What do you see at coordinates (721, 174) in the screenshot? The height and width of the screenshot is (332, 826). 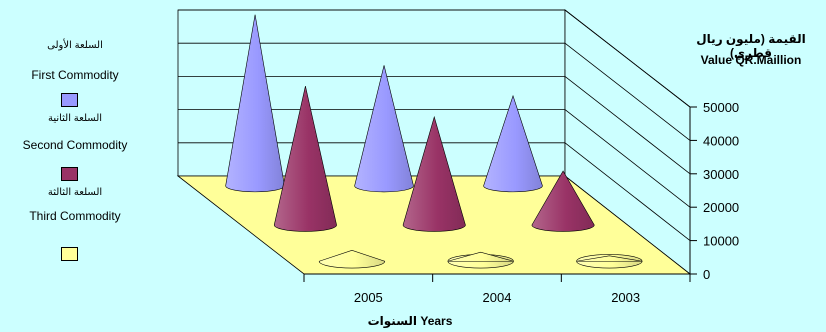 I see `y-tick-label: 30000` at bounding box center [721, 174].